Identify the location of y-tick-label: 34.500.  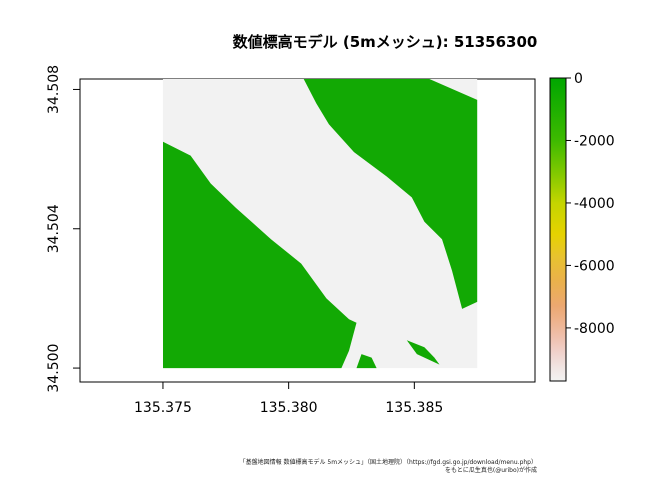
(54, 368).